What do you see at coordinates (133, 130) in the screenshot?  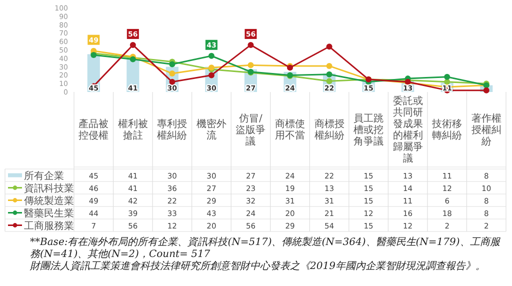 I see `x-tick-label: 權利被搶註` at bounding box center [133, 130].